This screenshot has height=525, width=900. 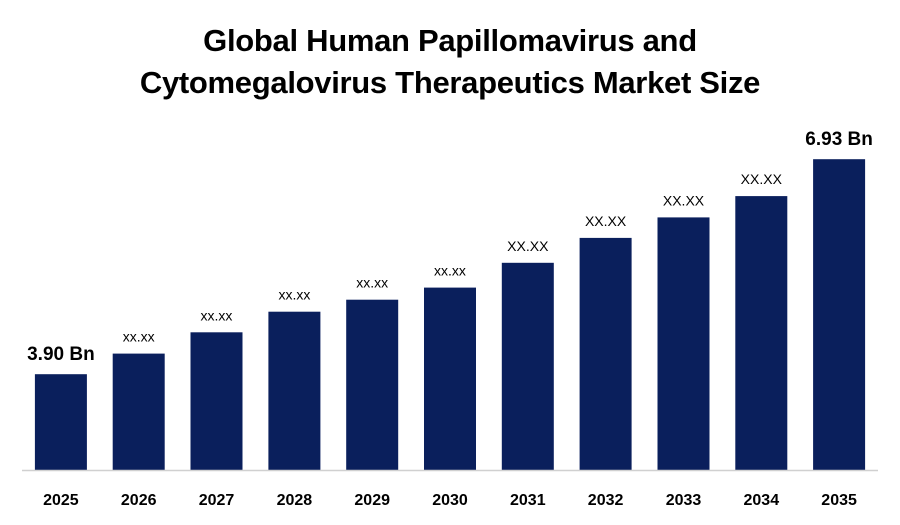 What do you see at coordinates (684, 500) in the screenshot?
I see `x-tick-label-2033: 2033` at bounding box center [684, 500].